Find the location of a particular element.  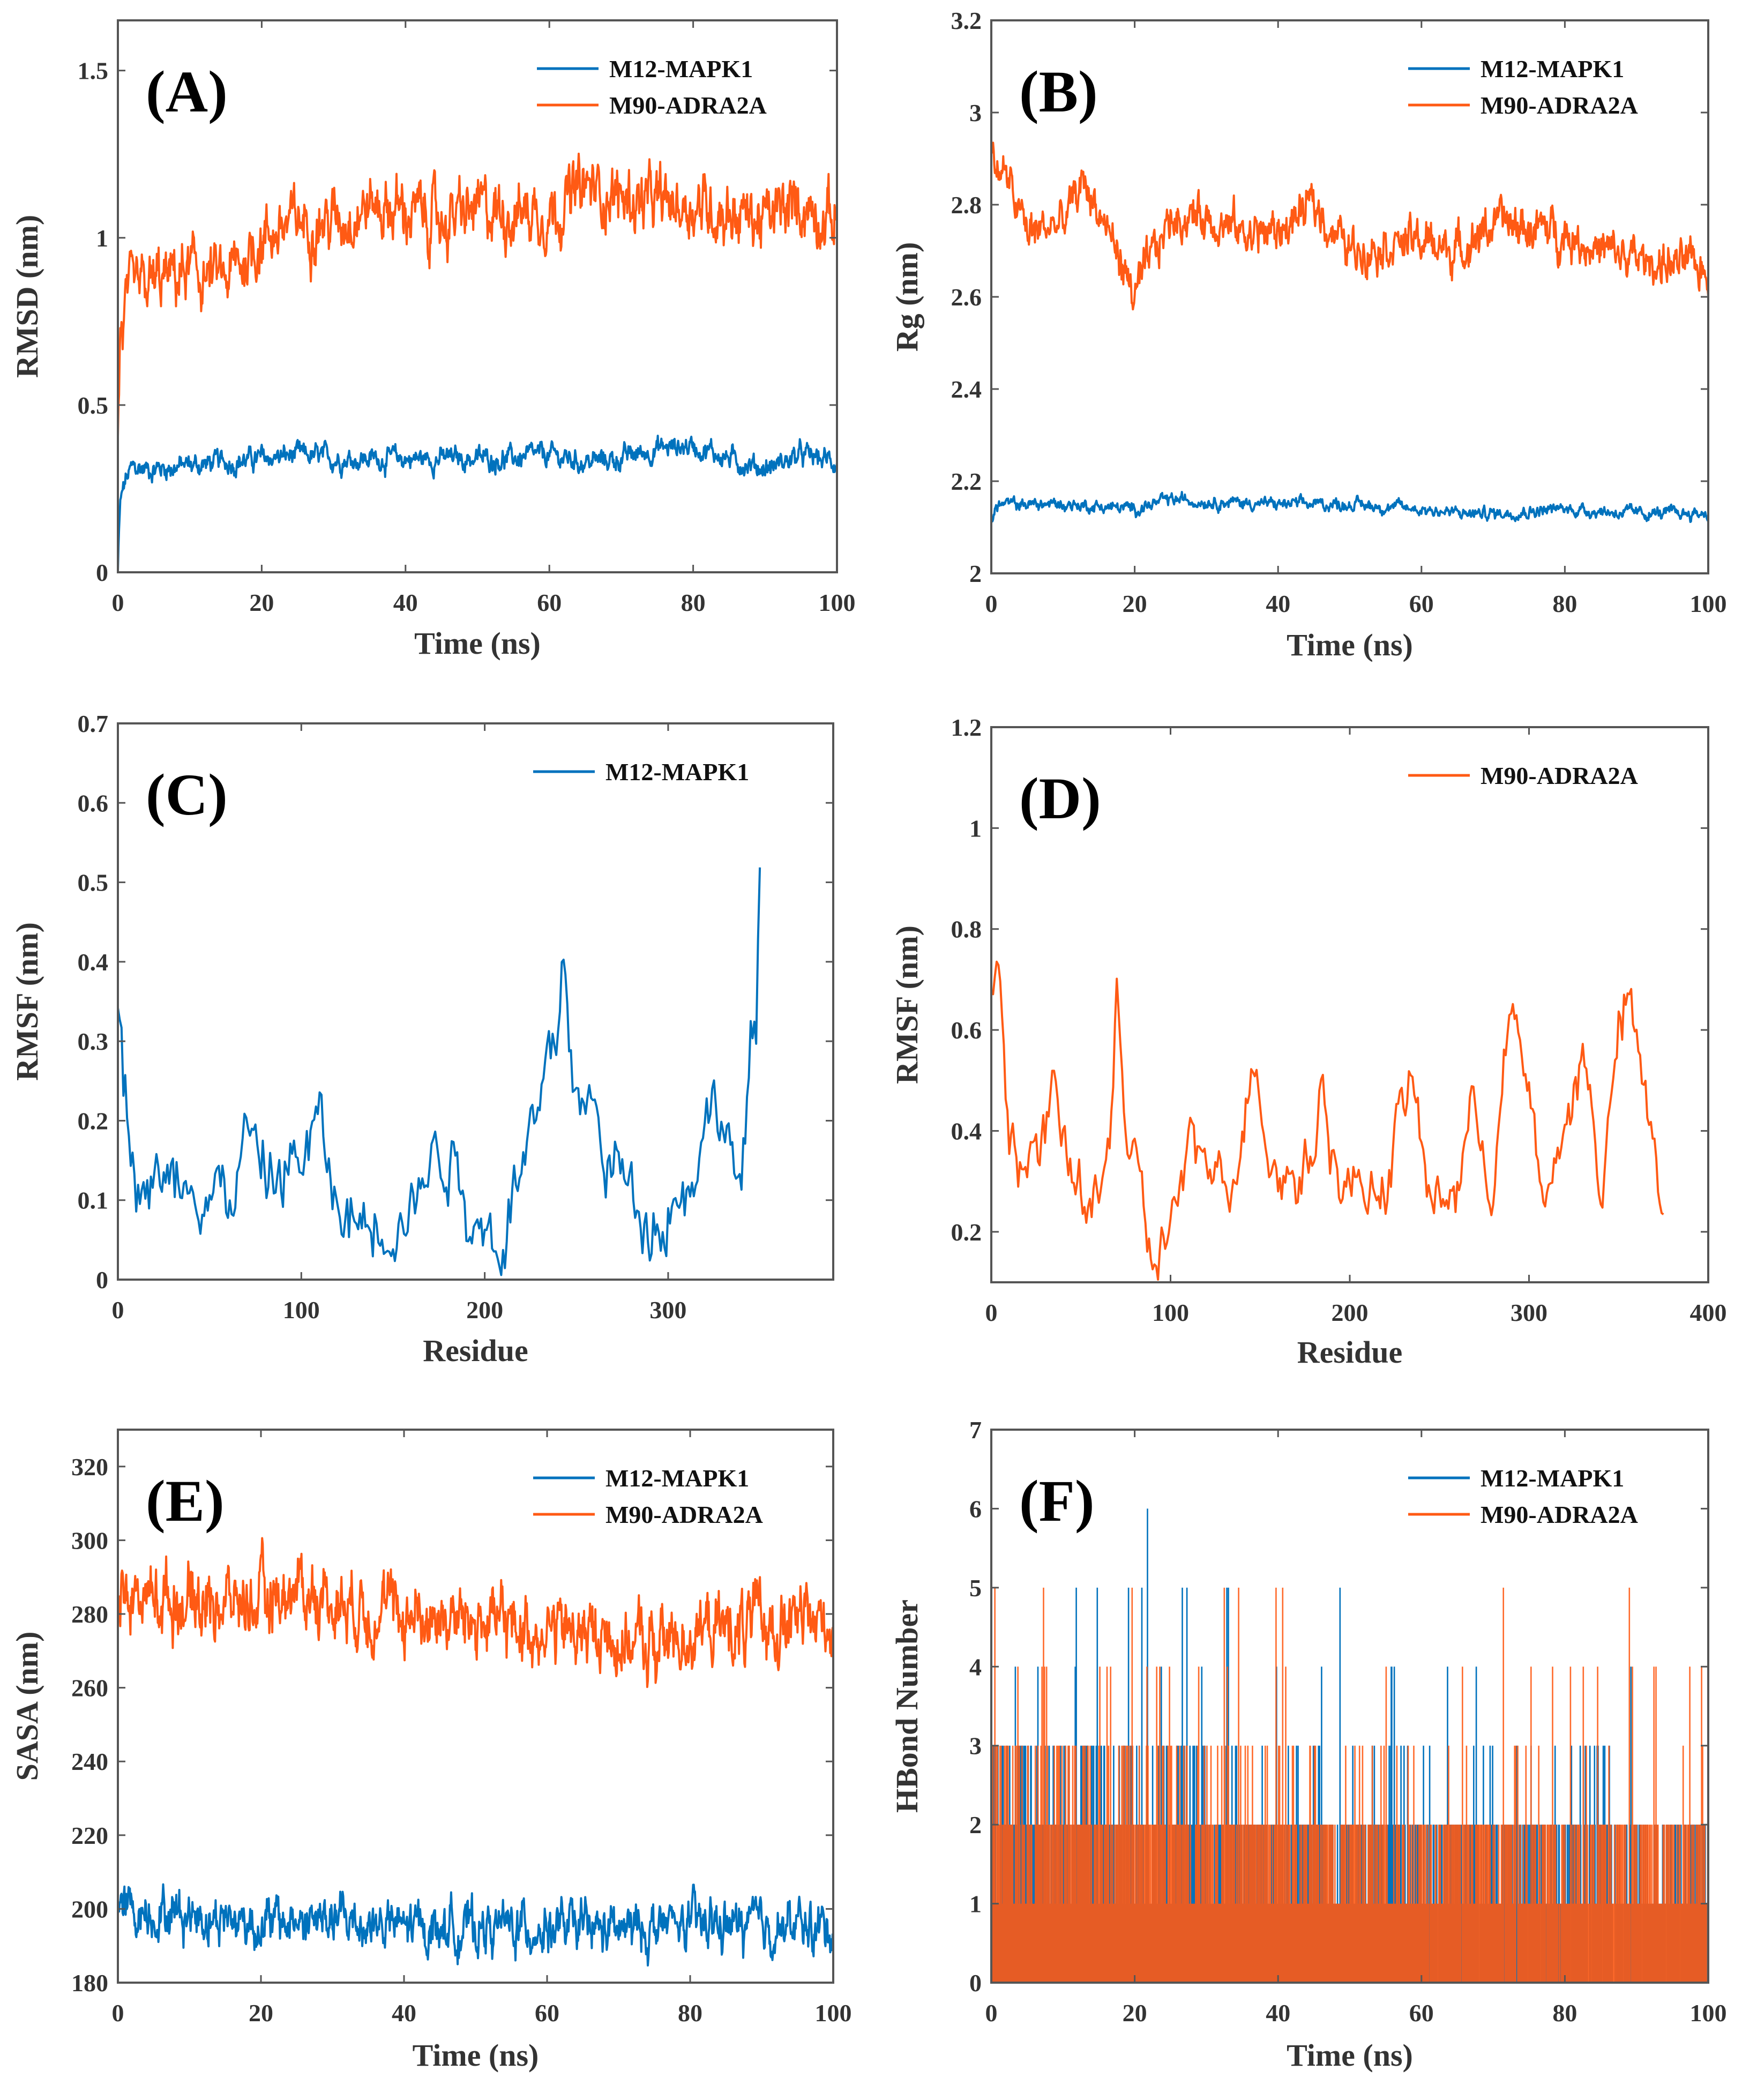

y-tick-label: 180 is located at coordinates (90, 1983).